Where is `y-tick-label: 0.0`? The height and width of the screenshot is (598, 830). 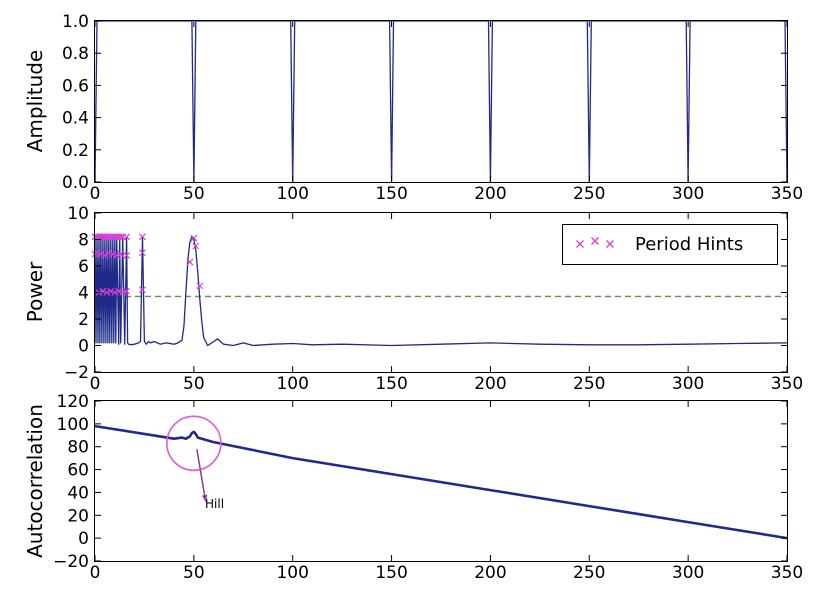 y-tick-label: 0.0 is located at coordinates (75, 183).